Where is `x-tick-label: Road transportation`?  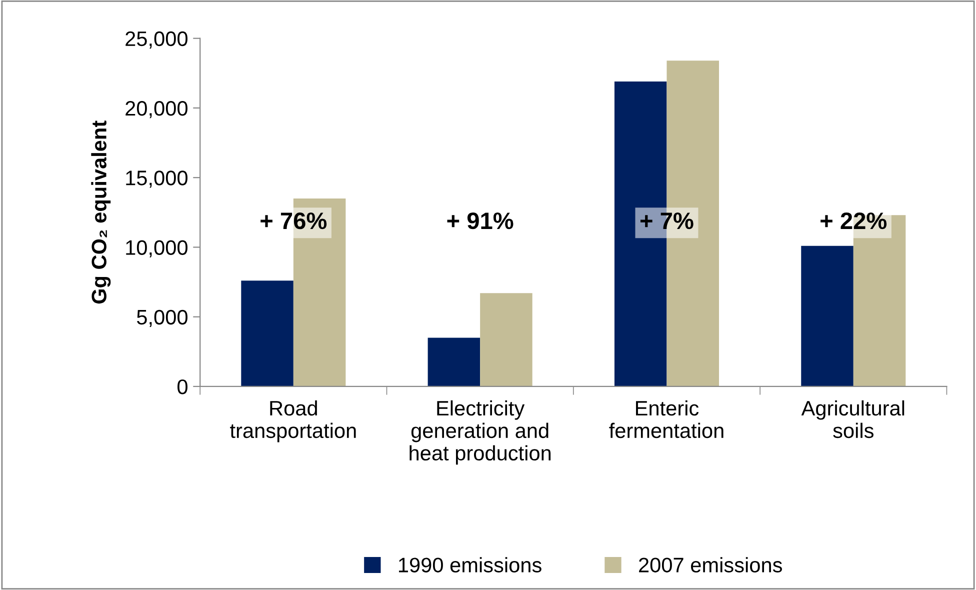 x-tick-label: Road transportation is located at coordinates (293, 421).